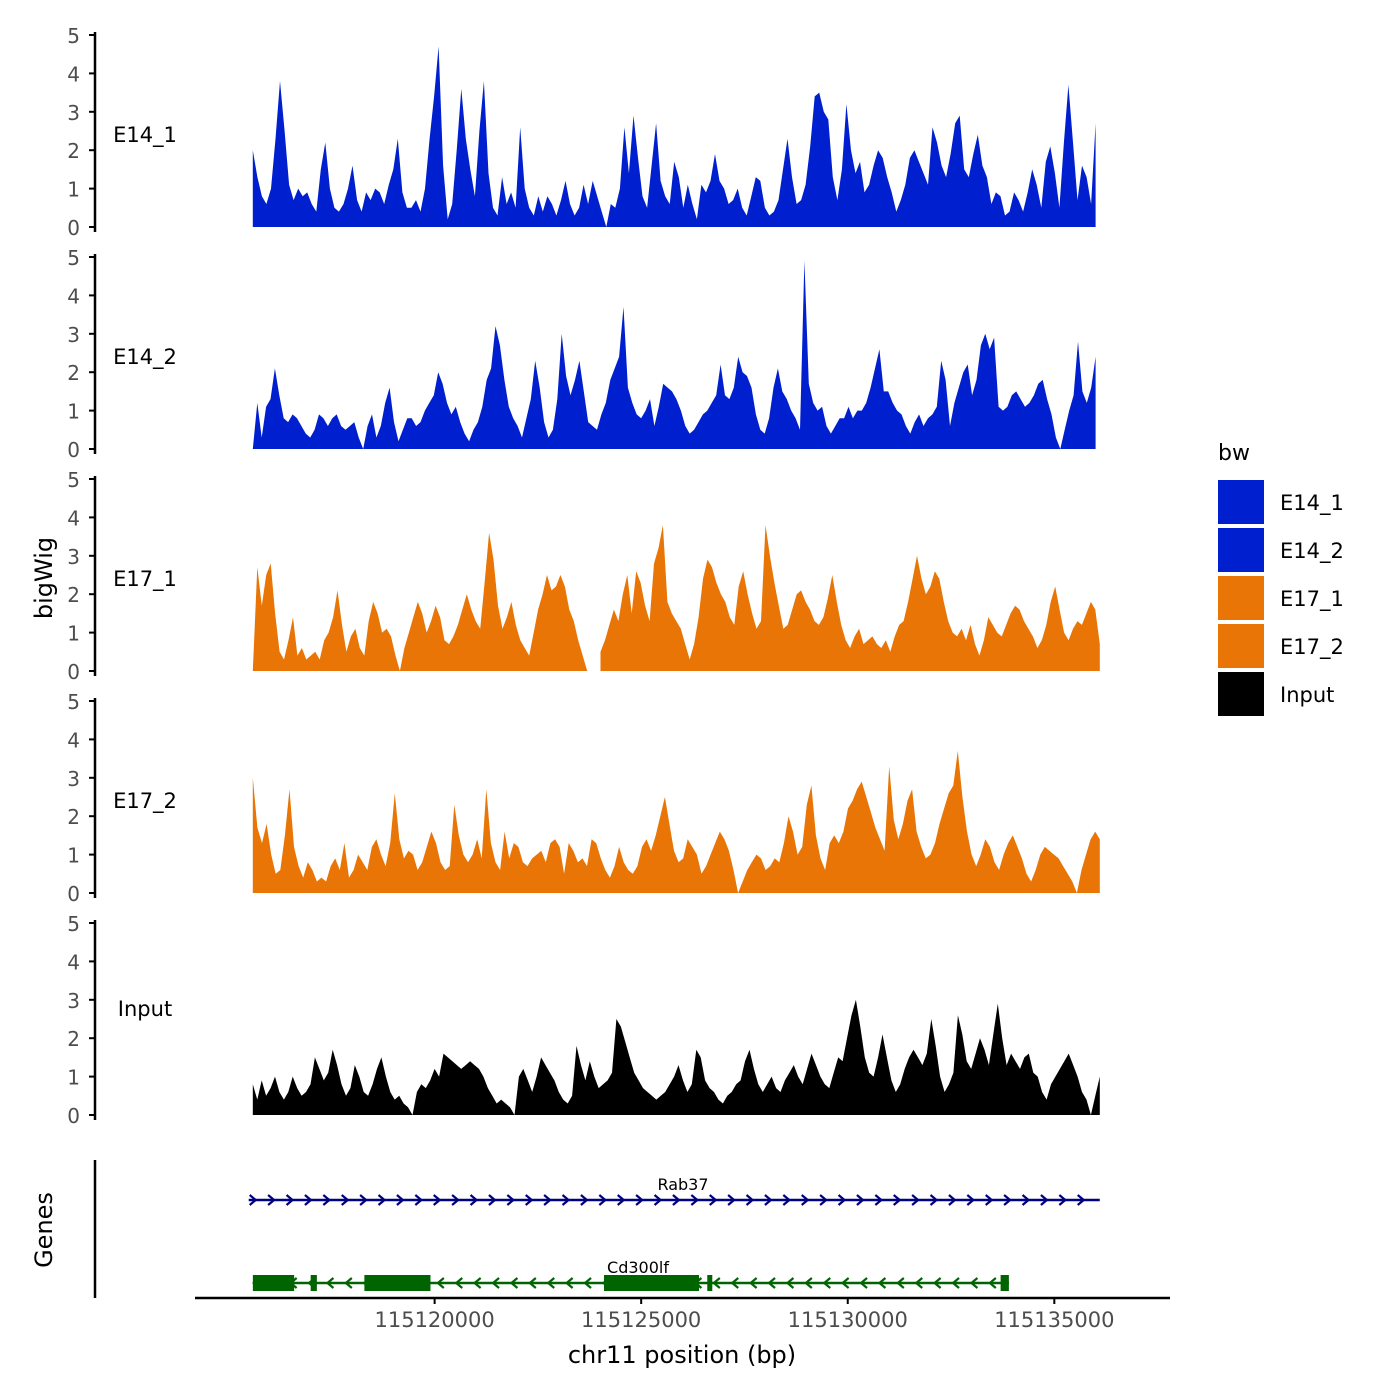  I want to click on gene-Cd300lf: Cd300lf, so click(630, 1274).